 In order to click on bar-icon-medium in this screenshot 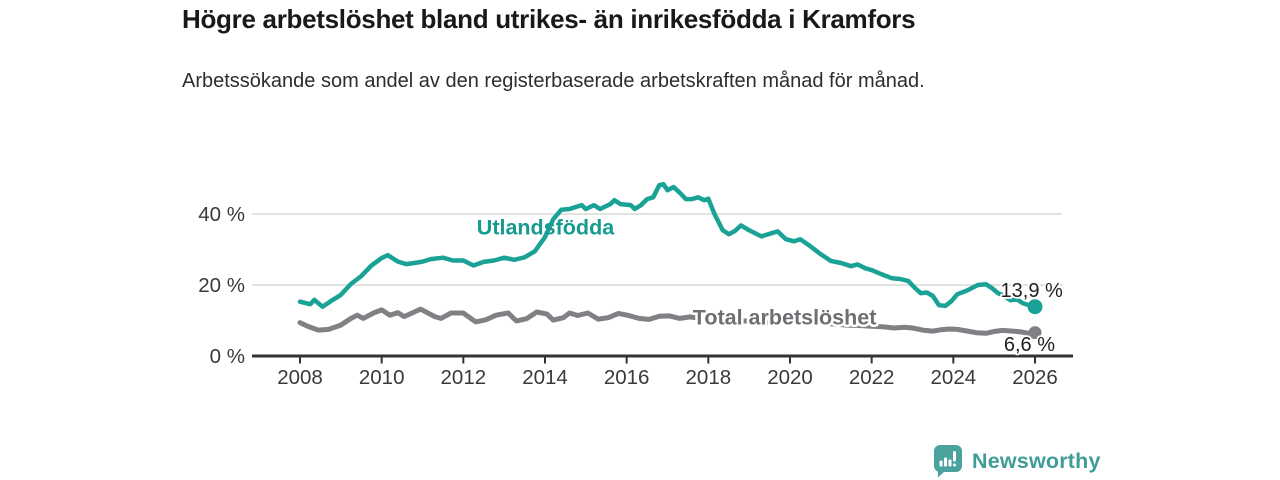, I will do `click(945, 462)`.